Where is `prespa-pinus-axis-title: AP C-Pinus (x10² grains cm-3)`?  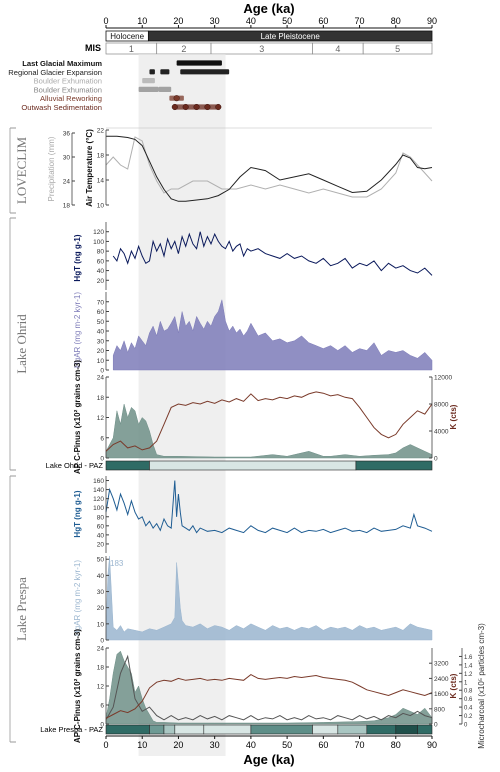 prespa-pinus-axis-title: AP C-Pinus (x10² grains cm-3) is located at coordinates (77, 686).